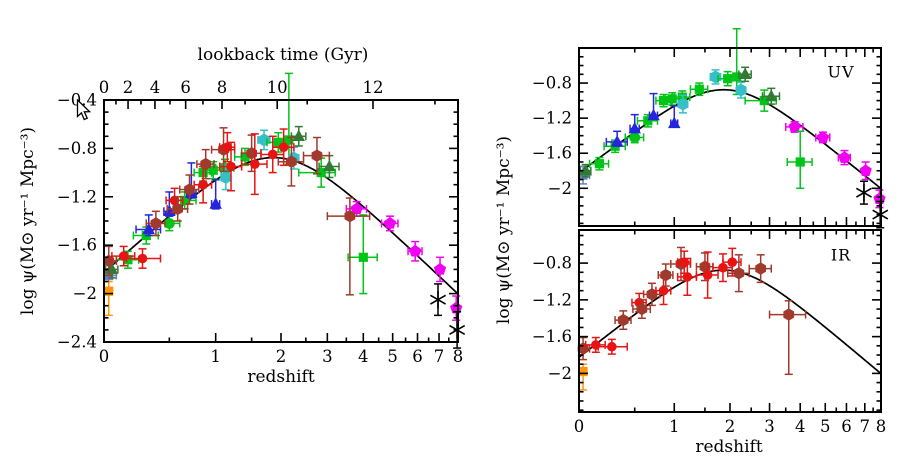 The height and width of the screenshot is (470, 900). Describe the element at coordinates (729, 447) in the screenshot. I see `x-axis-label-right: redshift` at that location.